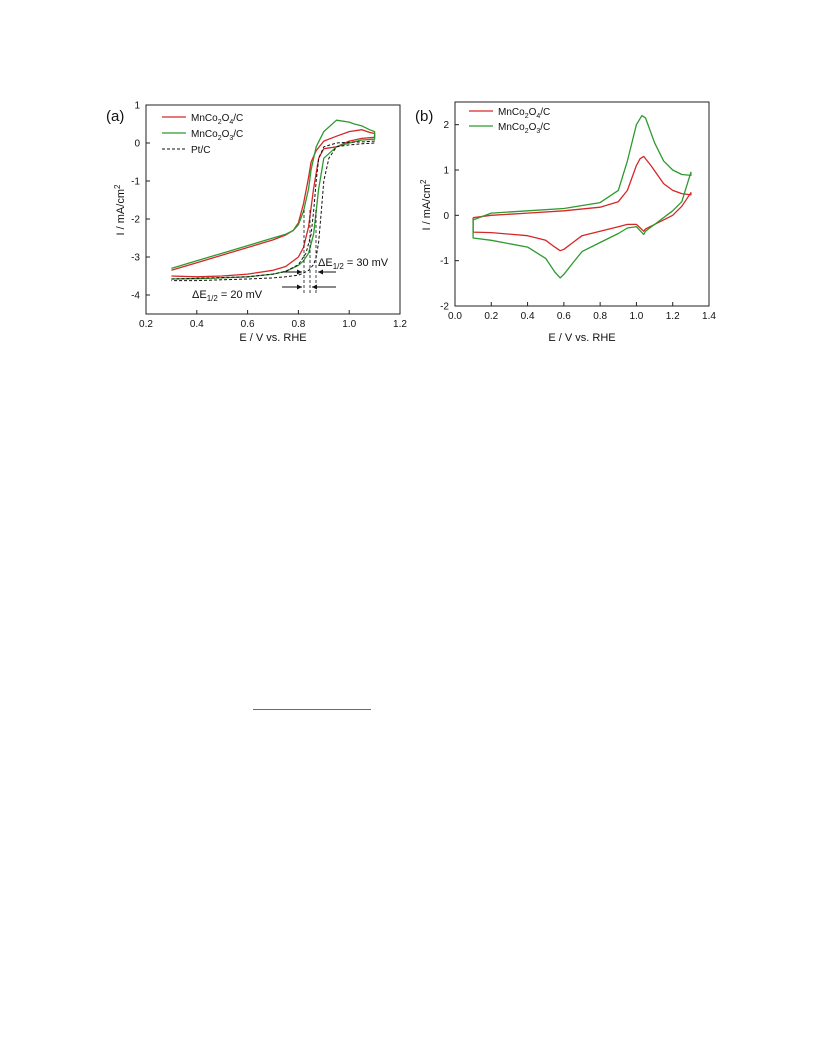 Image resolution: width=816 pixels, height=1056 pixels. I want to click on anno-delta-20mv: ΔE1/2 = 20 mV, so click(227, 296).